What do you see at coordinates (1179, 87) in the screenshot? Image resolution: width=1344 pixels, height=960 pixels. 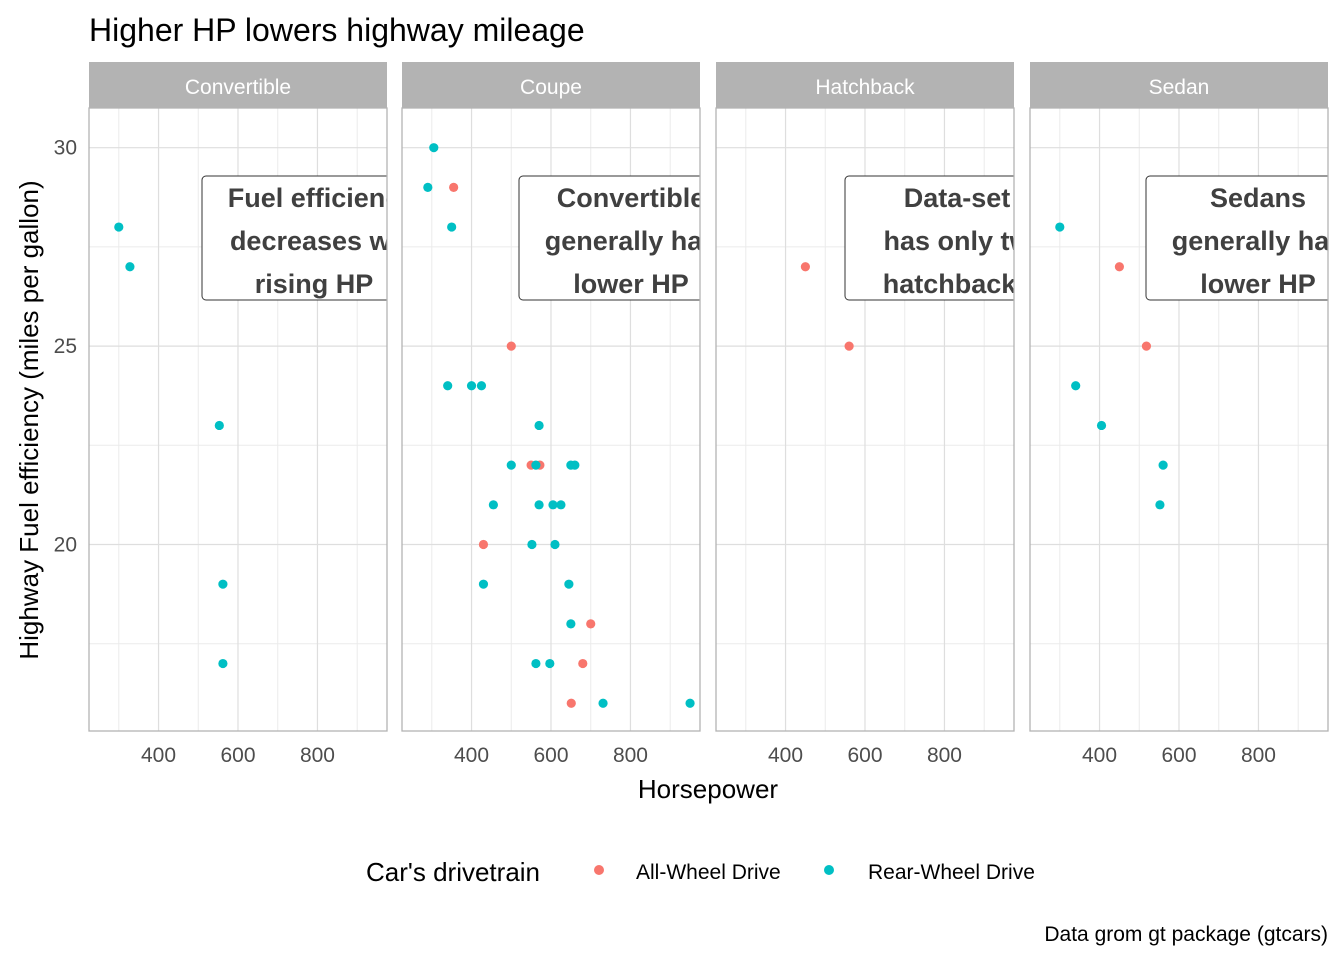 I see `facet-strip-label: Sedan` at bounding box center [1179, 87].